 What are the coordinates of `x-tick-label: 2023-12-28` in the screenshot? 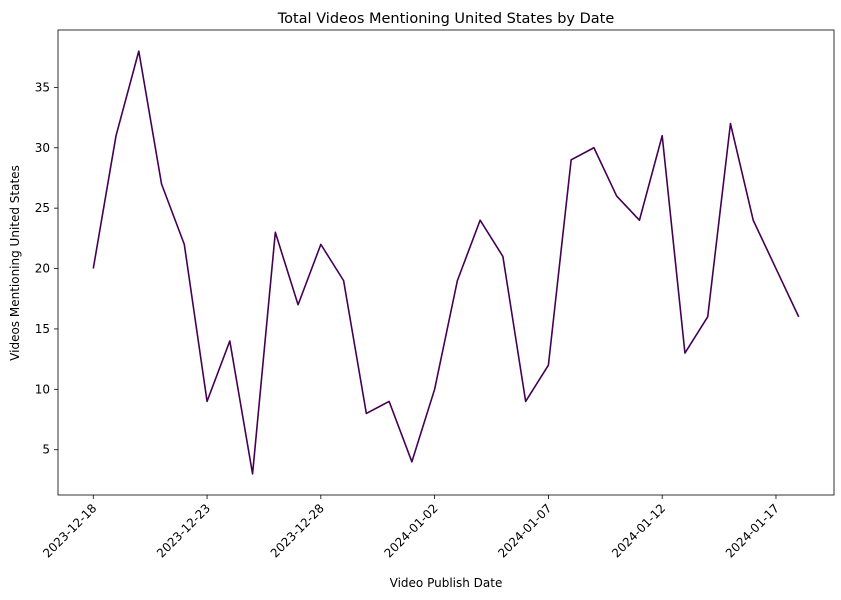 It's located at (297, 530).